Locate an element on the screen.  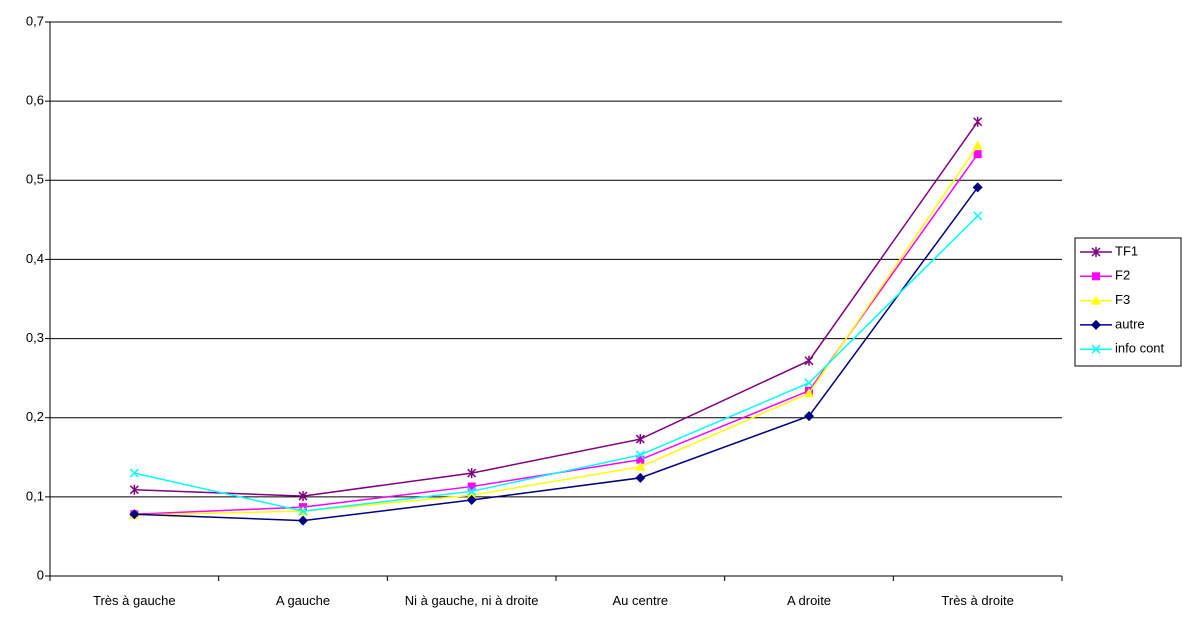
legend-label: TF1 is located at coordinates (1126, 250).